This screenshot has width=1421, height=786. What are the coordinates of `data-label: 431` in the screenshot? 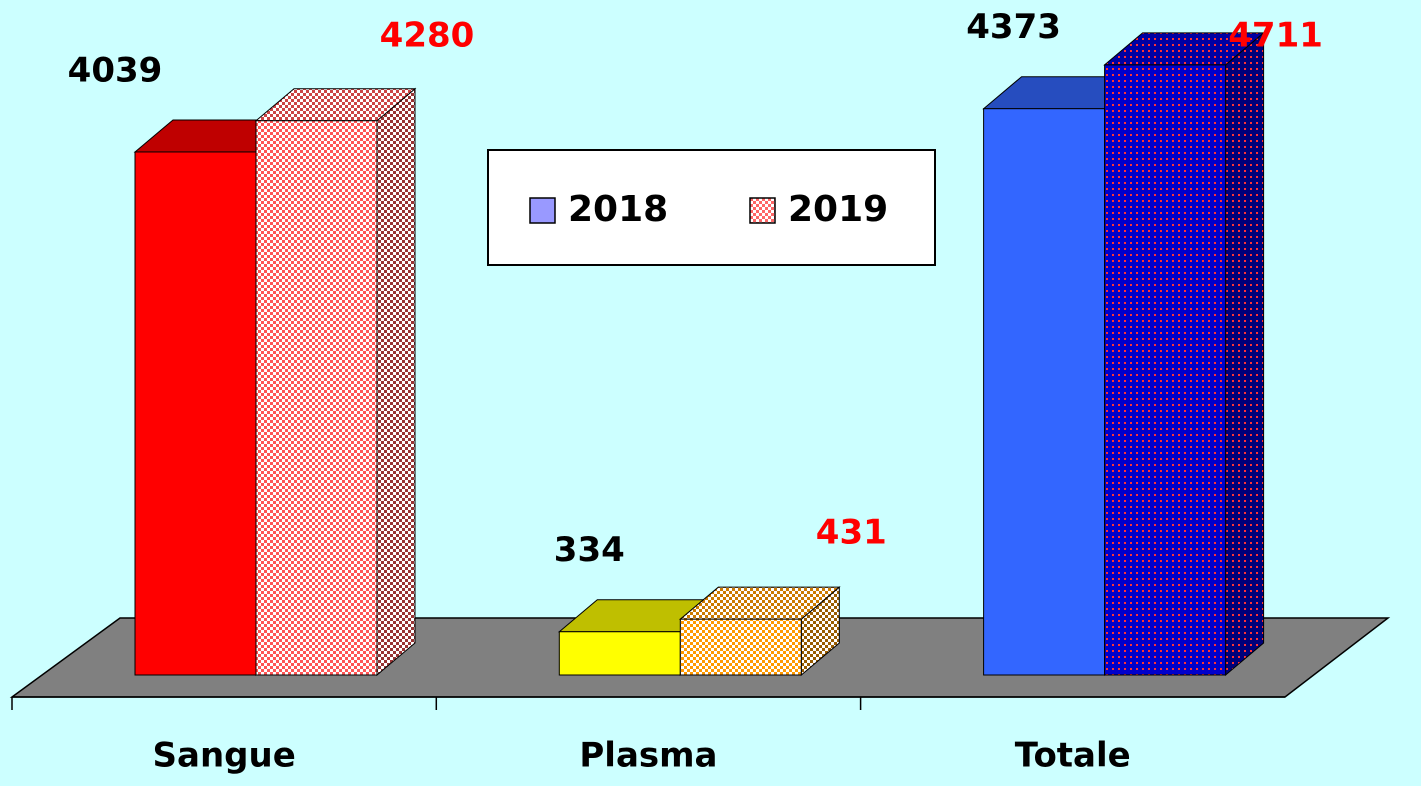 It's located at (851, 533).